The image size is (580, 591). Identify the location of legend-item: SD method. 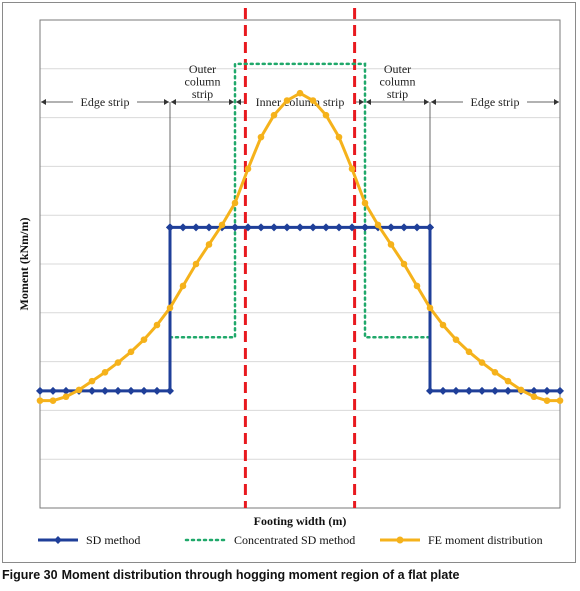
(89, 540).